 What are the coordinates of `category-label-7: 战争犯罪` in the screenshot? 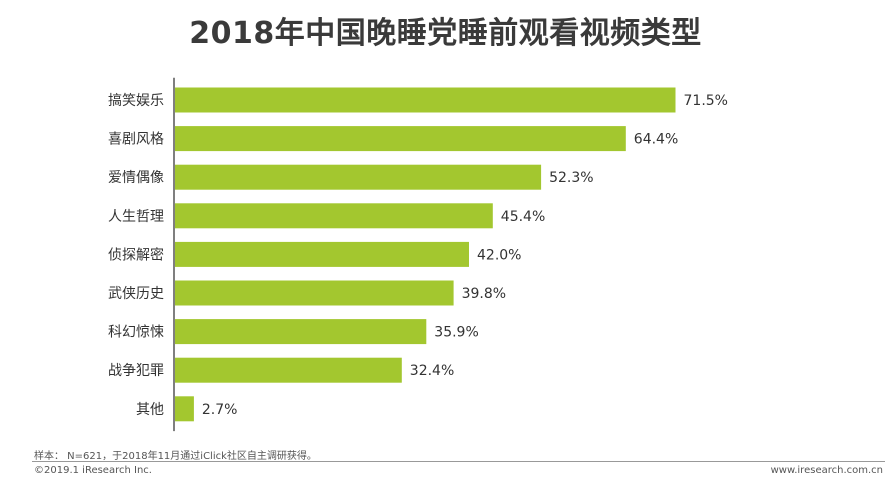 It's located at (136, 371).